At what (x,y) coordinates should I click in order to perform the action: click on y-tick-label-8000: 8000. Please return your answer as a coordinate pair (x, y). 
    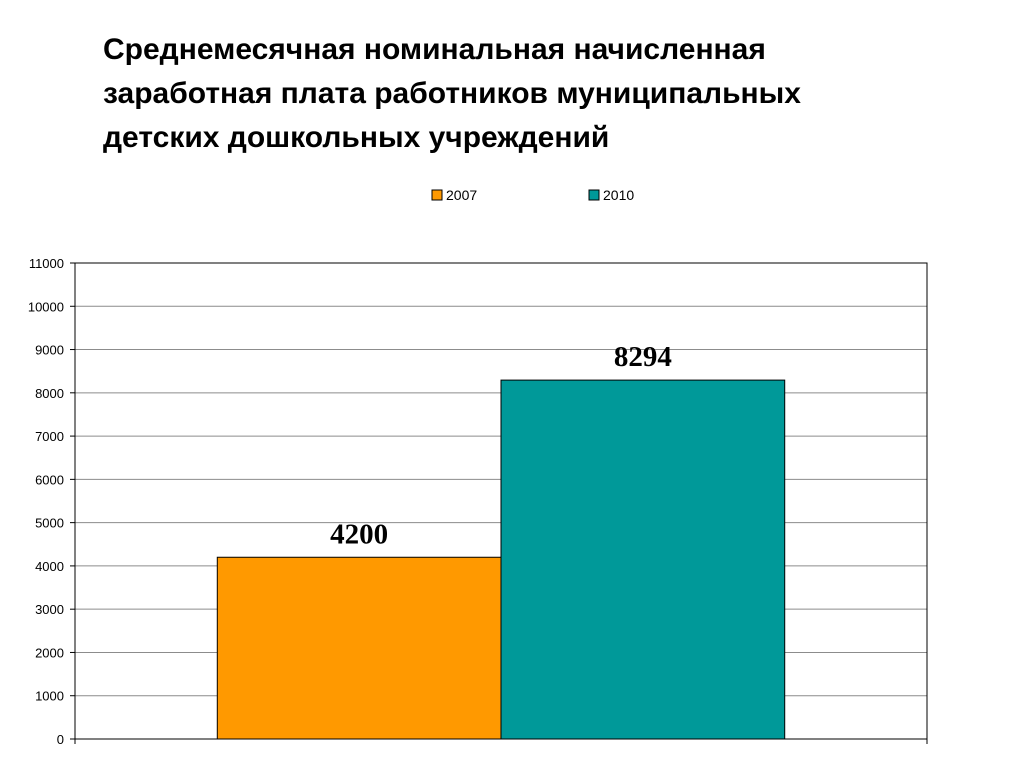
    Looking at the image, I should click on (49, 393).